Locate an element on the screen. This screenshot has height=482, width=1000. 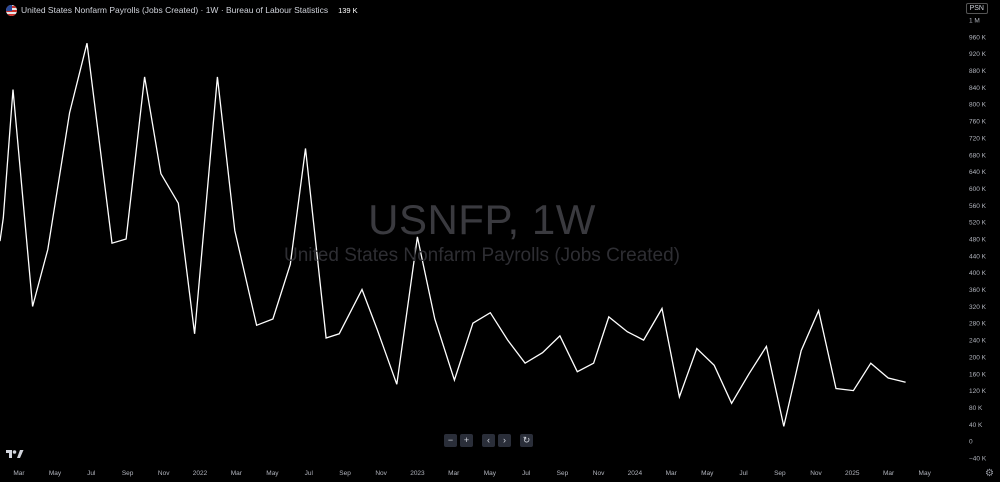
y-tick-label: 920 K is located at coordinates (978, 54).